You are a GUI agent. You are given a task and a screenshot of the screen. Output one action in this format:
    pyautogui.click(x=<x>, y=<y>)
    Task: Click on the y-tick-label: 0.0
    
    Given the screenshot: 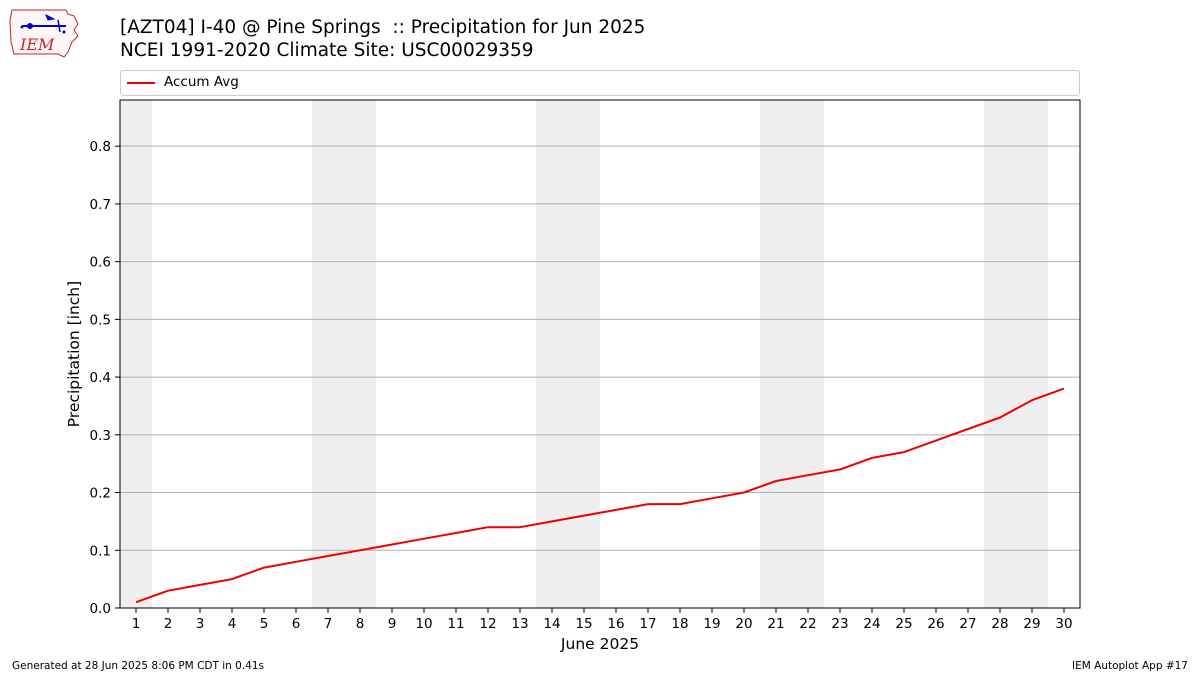 What is the action you would take?
    pyautogui.click(x=100, y=609)
    